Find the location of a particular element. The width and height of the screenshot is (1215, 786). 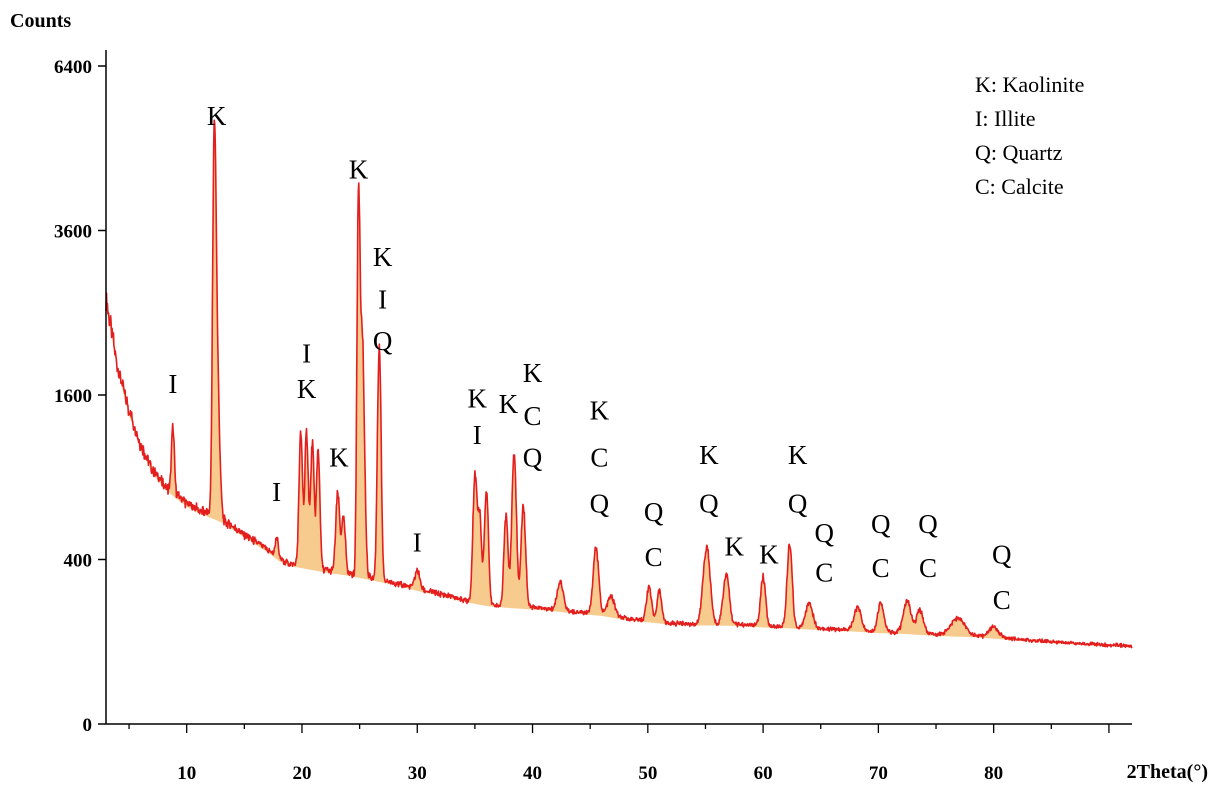

x-axis-label: 2Theta(°) is located at coordinates (1167, 772).